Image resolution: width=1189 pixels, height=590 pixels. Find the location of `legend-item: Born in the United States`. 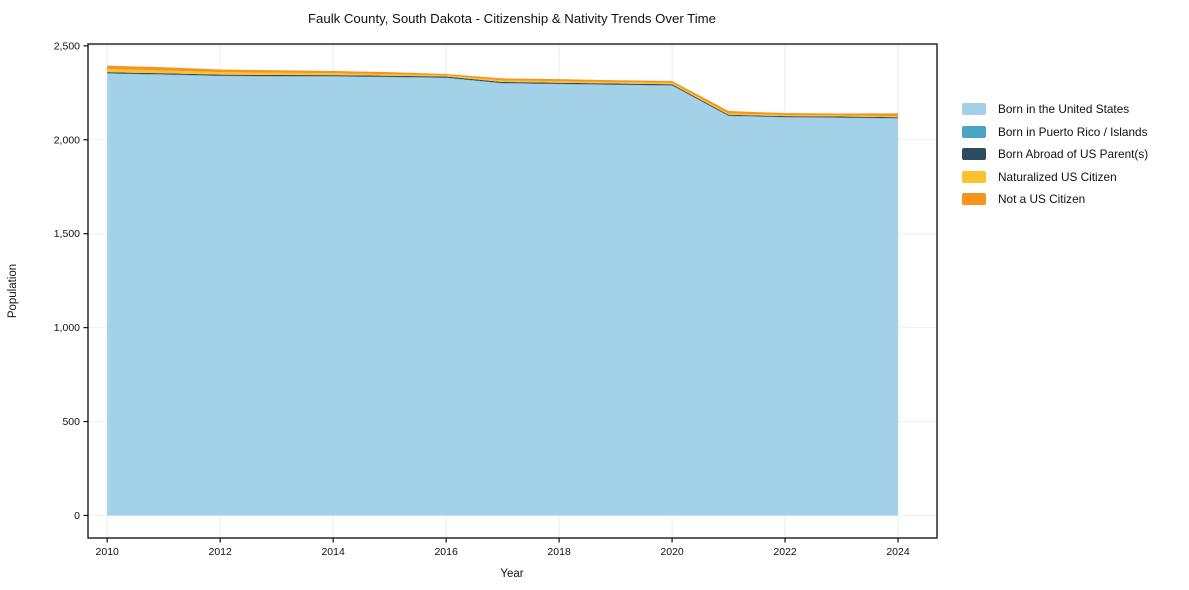

legend-item: Born in the United States is located at coordinates (1055, 109).